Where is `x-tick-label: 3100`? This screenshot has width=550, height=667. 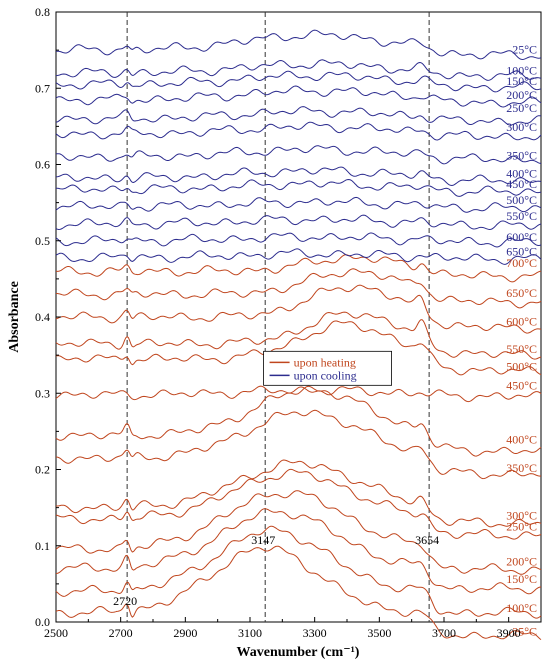
x-tick-label: 3100 is located at coordinates (250, 633).